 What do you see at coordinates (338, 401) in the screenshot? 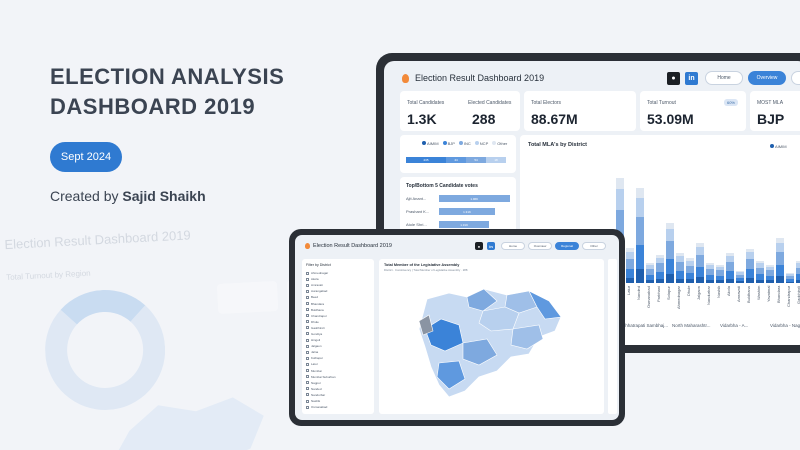
I see `district-filter-item: Nashik` at bounding box center [338, 401].